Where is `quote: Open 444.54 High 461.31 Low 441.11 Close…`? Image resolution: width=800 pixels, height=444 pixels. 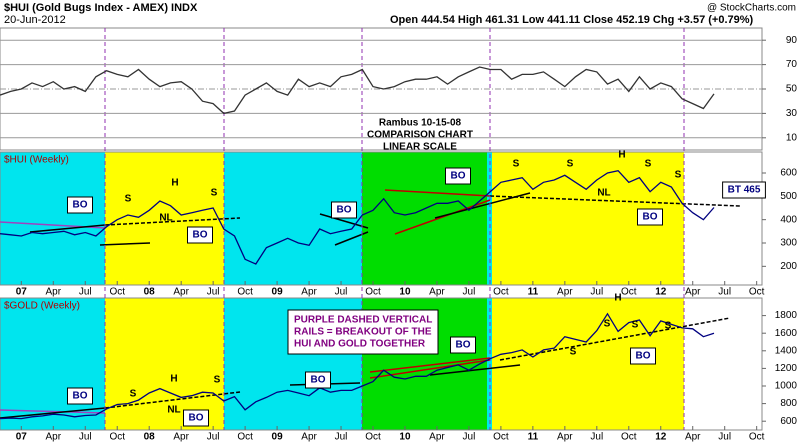 quote: Open 444.54 High 461.31 Low 441.11 Close… is located at coordinates (572, 20).